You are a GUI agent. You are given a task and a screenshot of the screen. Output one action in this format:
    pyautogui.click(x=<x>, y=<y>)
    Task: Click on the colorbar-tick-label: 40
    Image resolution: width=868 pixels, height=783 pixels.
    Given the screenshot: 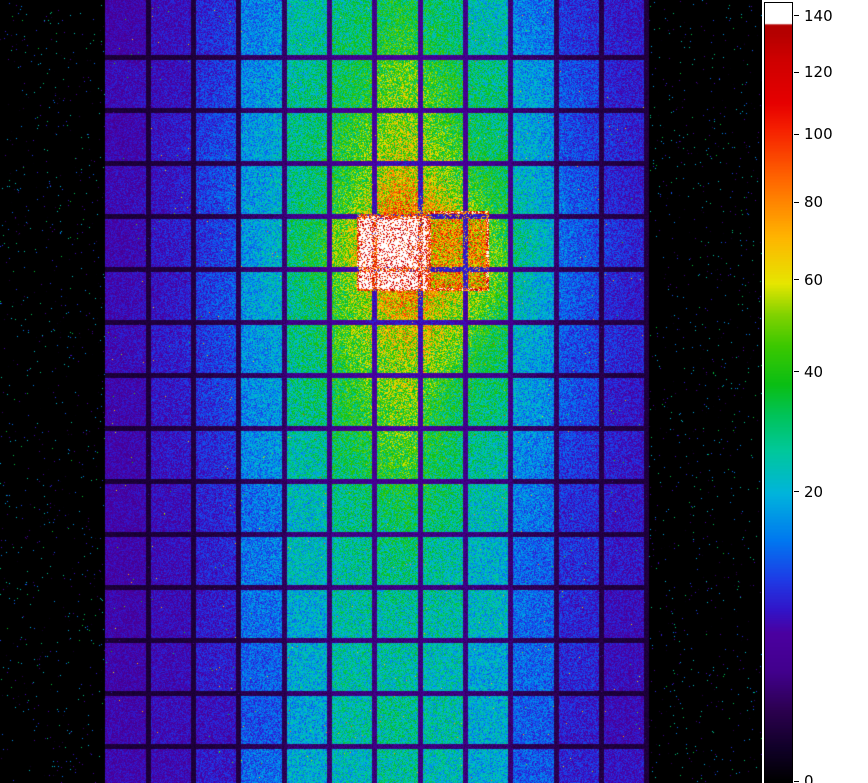 What is the action you would take?
    pyautogui.click(x=814, y=371)
    